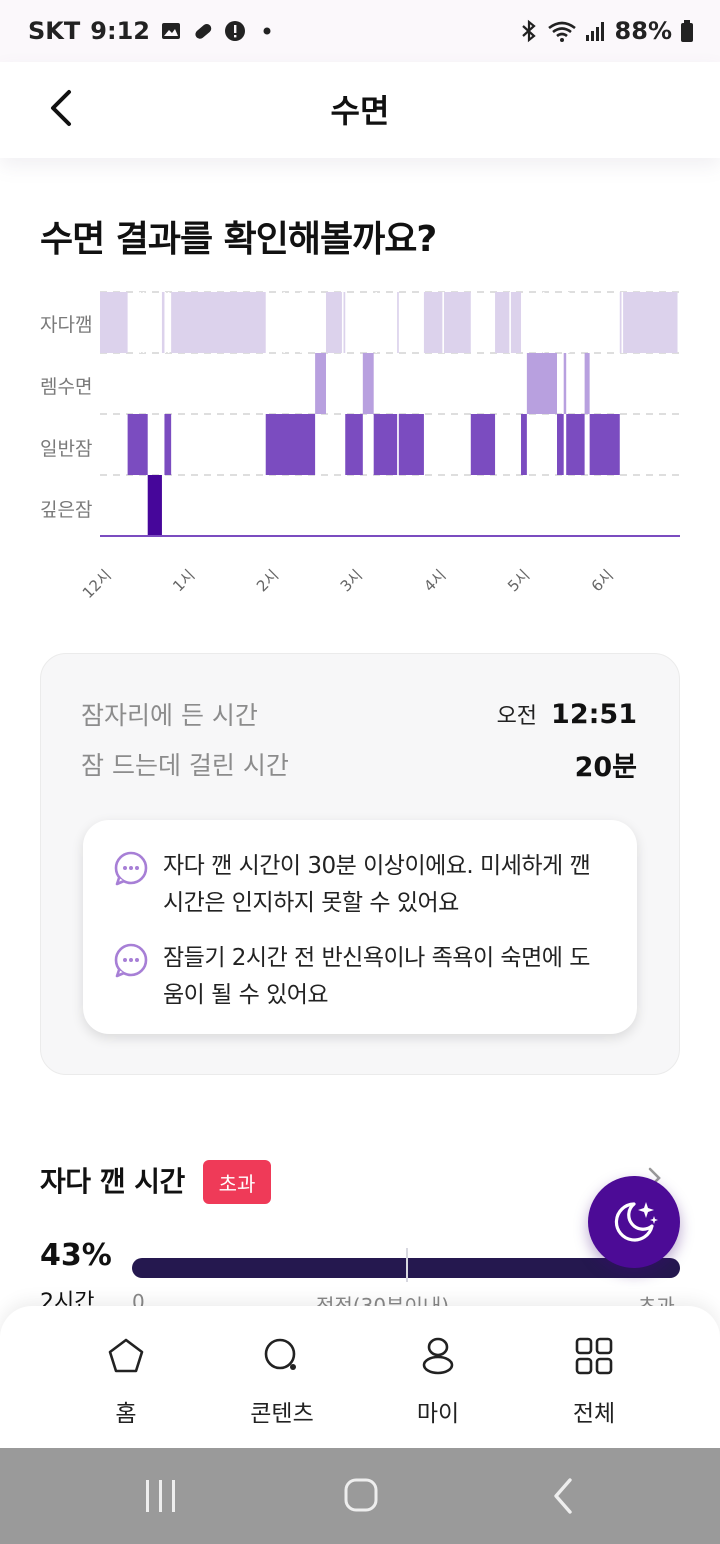 This screenshot has width=720, height=1544. What do you see at coordinates (528, 31) in the screenshot?
I see `bluetooth-icon` at bounding box center [528, 31].